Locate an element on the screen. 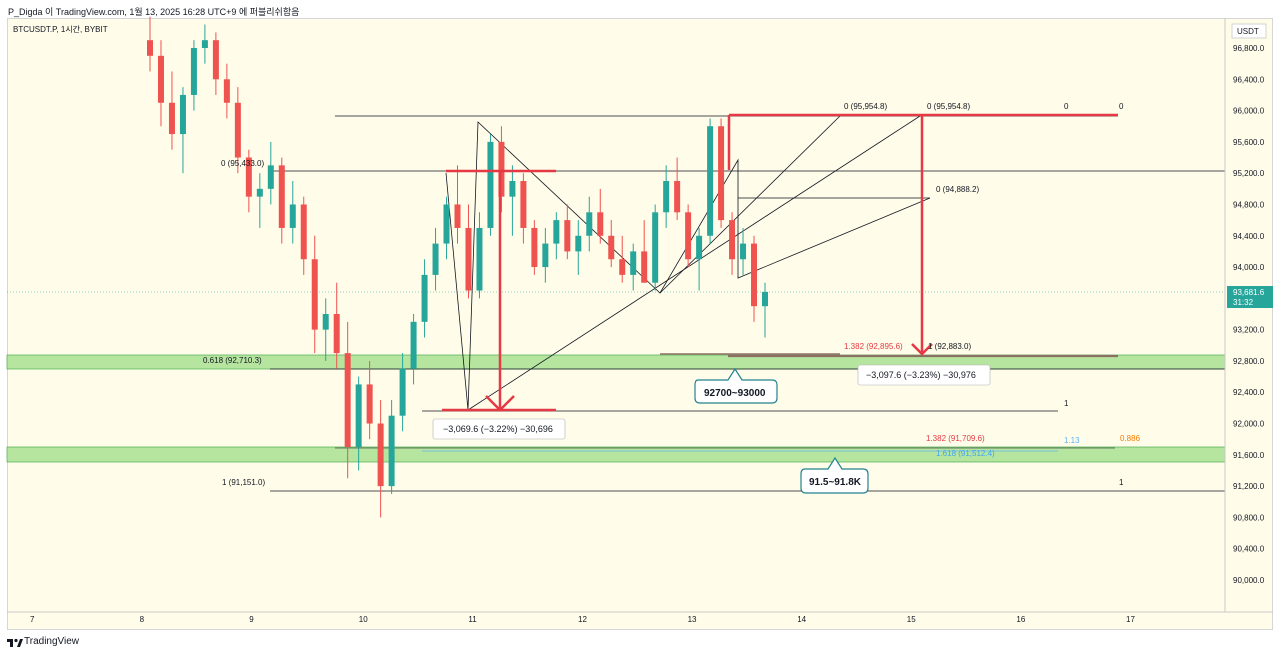  svg-text: 91.5~91.8K is located at coordinates (835, 482).